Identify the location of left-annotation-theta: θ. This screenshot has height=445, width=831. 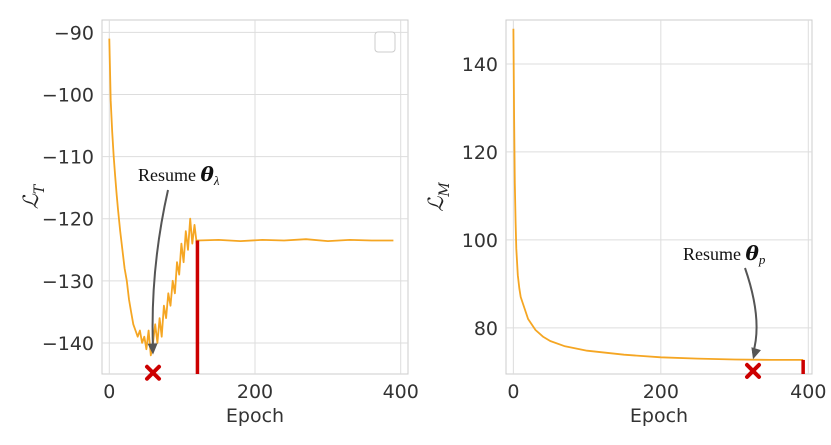
(208, 174).